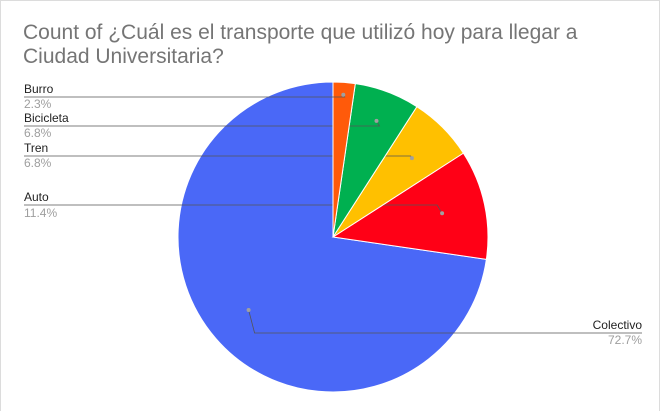  What do you see at coordinates (343, 94) in the screenshot?
I see `leader-dot-burro` at bounding box center [343, 94].